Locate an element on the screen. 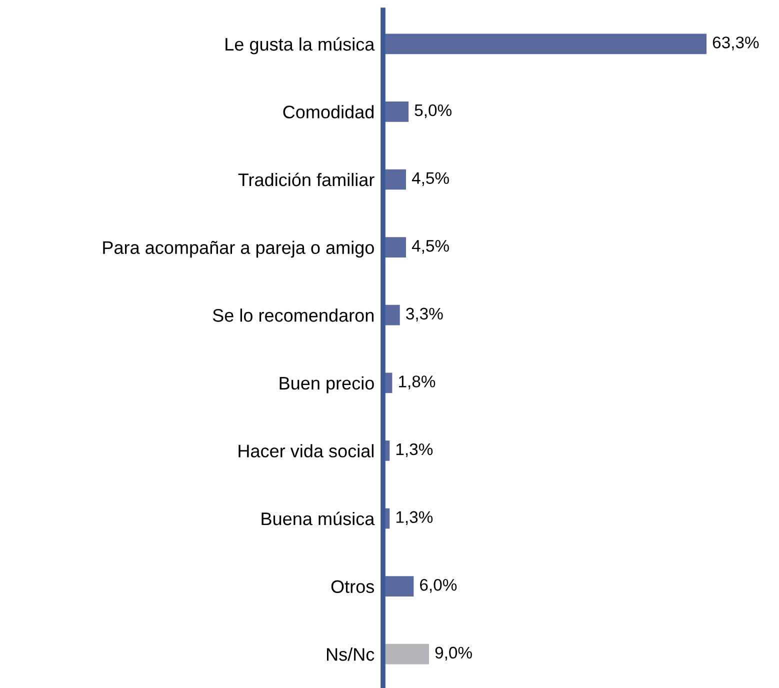 Image resolution: width=779 pixels, height=688 pixels. y-tick-label: Tradición familiar is located at coordinates (306, 179).